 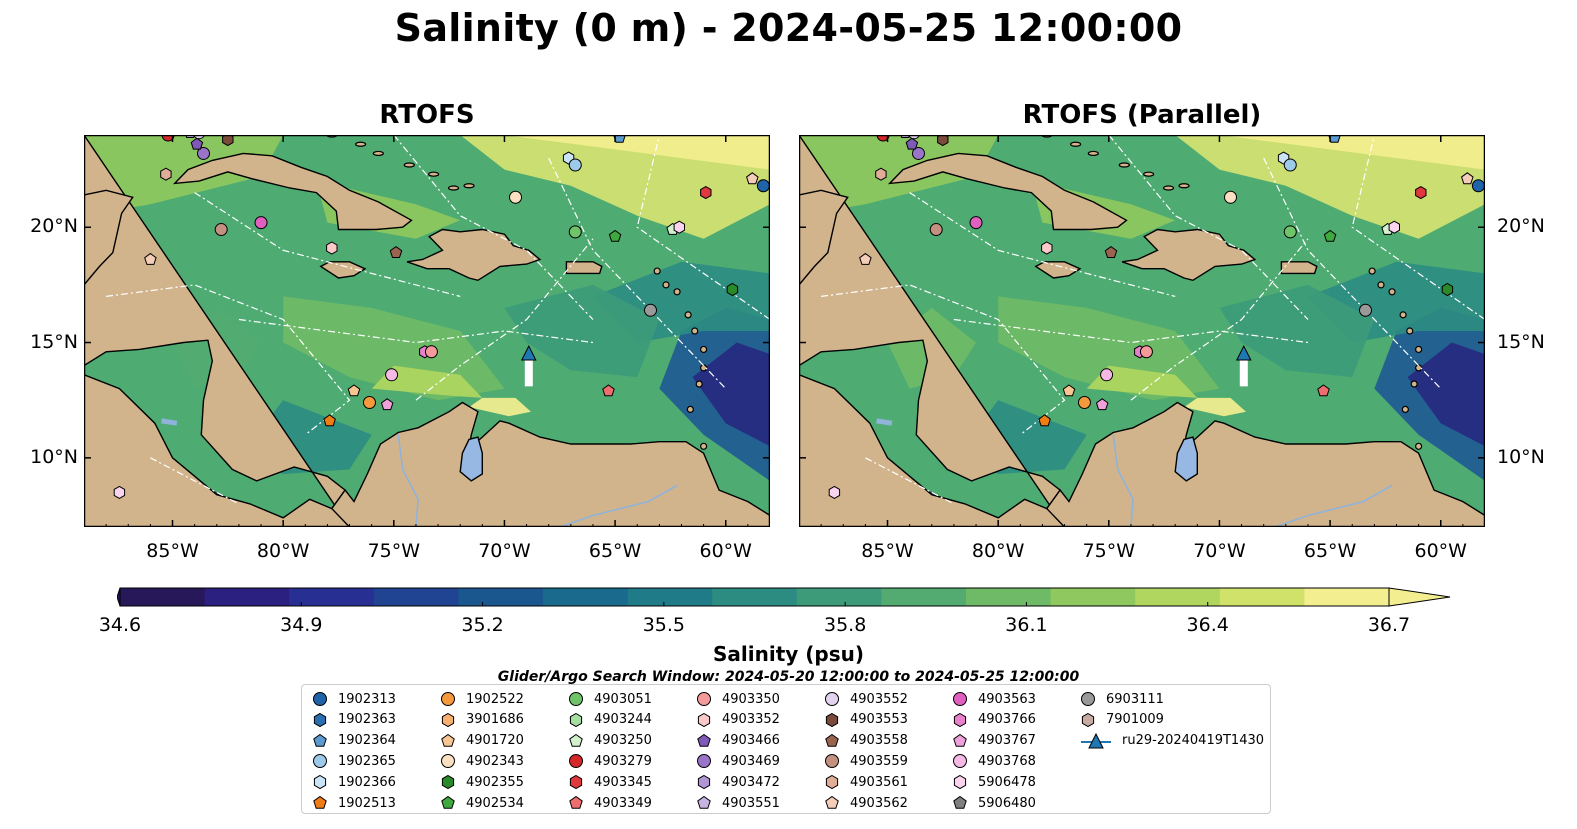 What do you see at coordinates (1186, 459) in the screenshot?
I see `land-maracaibo` at bounding box center [1186, 459].